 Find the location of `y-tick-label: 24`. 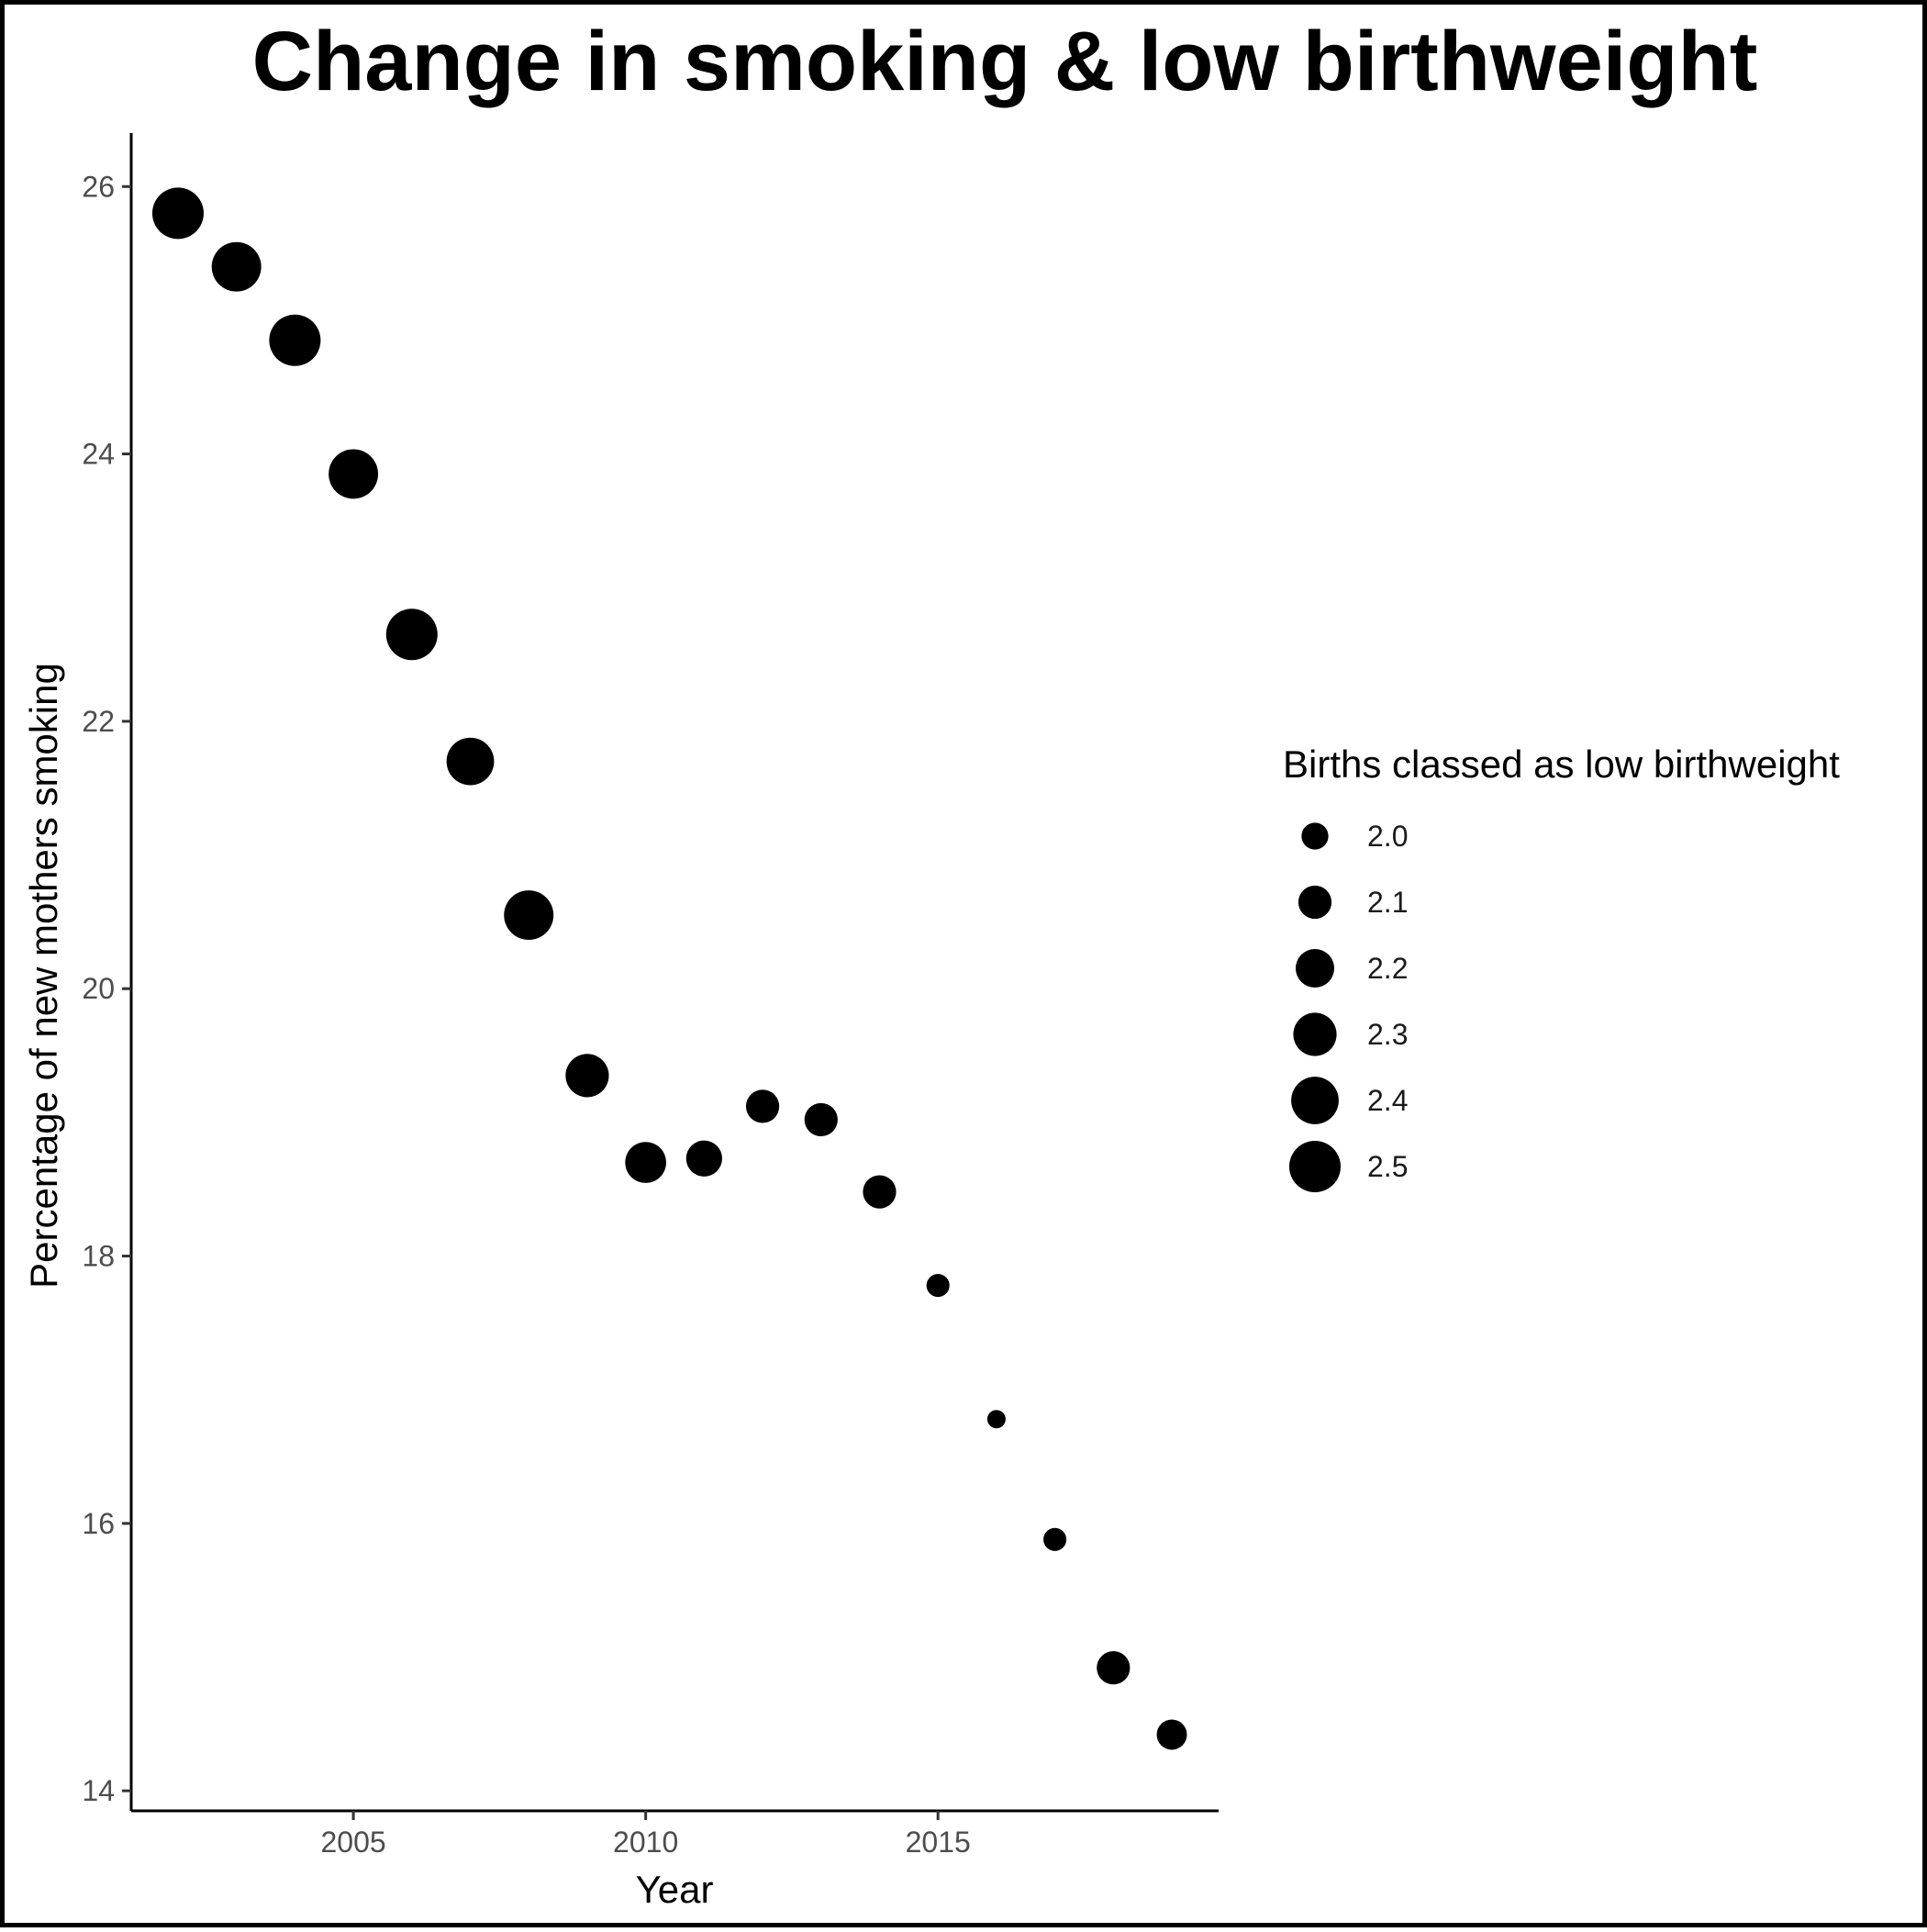

y-tick-label: 24 is located at coordinates (98, 454).